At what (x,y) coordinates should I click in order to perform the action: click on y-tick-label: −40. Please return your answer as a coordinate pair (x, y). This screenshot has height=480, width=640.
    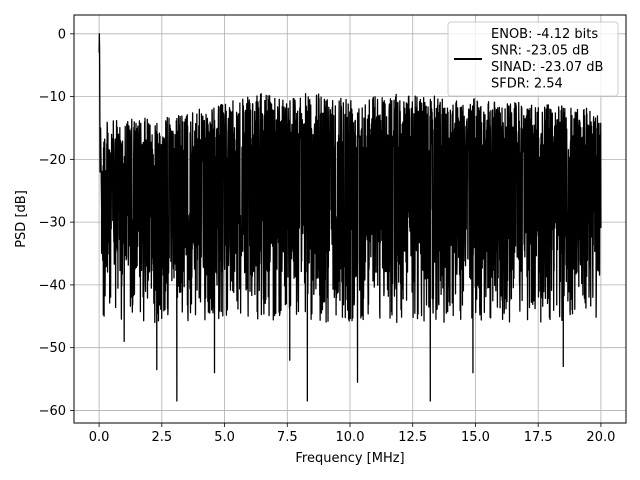
    Looking at the image, I should click on (52, 285).